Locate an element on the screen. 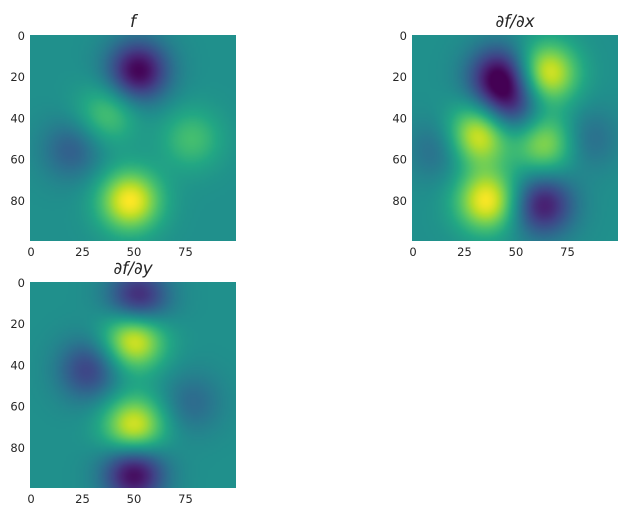 This screenshot has width=626, height=515. panel-title-dfdx: ∂f/∂x is located at coordinates (515, 22).